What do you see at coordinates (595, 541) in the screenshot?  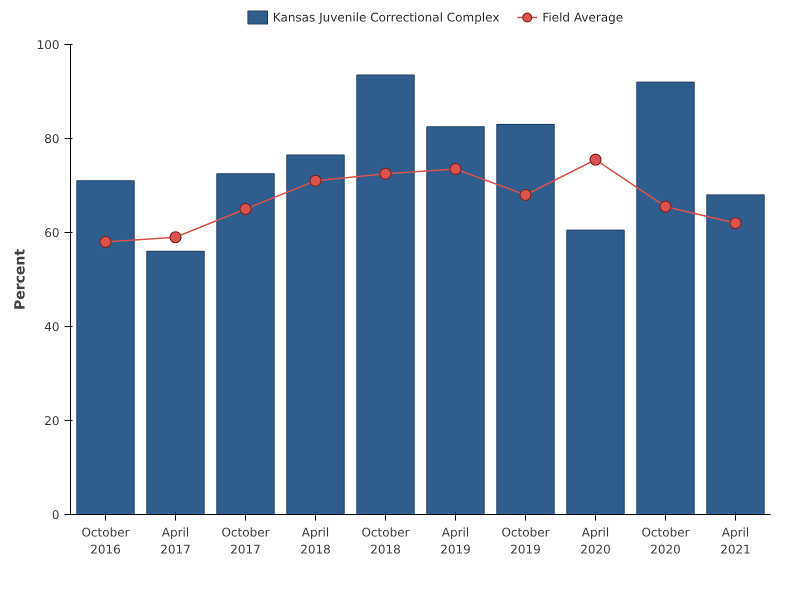 I see `x-tick-label: April 2020` at bounding box center [595, 541].